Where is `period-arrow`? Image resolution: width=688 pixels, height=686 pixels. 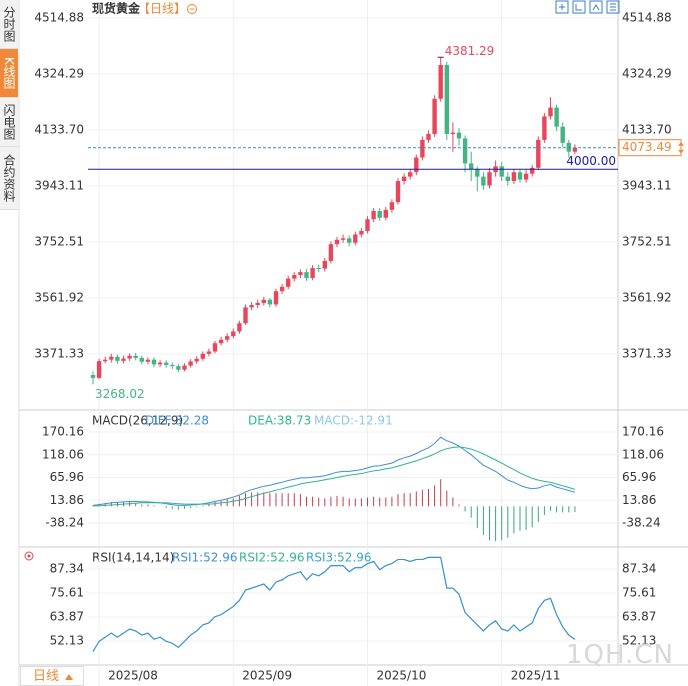
period-arrow is located at coordinates (69, 677).